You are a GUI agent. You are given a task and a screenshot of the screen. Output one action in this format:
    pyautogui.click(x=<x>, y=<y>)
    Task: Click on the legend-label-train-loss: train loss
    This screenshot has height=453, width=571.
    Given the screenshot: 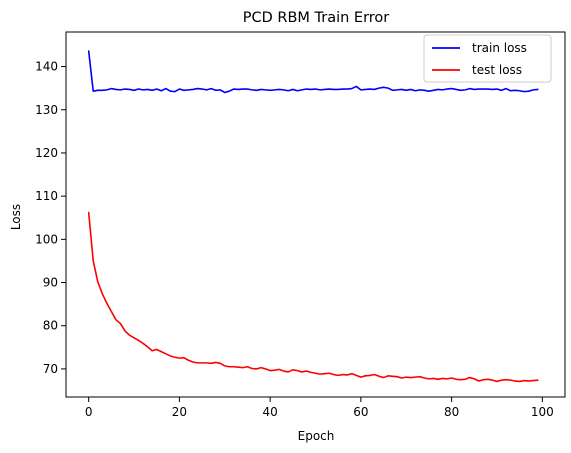 What is the action you would take?
    pyautogui.click(x=499, y=48)
    